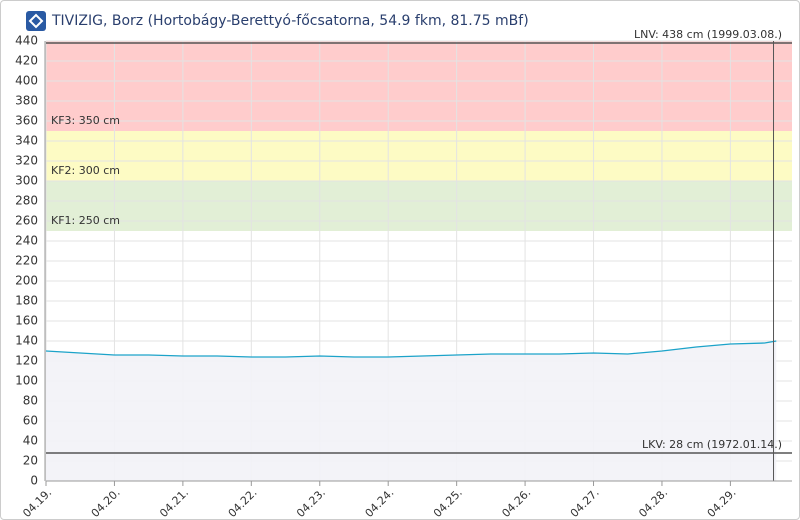 The width and height of the screenshot is (800, 520). What do you see at coordinates (26, 201) in the screenshot?
I see `y-tick-label: 280` at bounding box center [26, 201].